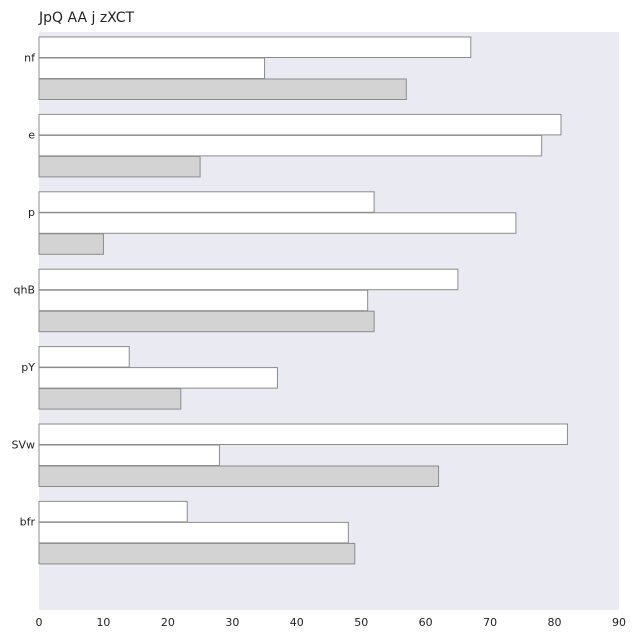 This screenshot has height=639, width=639. Describe the element at coordinates (232, 622) in the screenshot. I see `x-tick-label: 30` at that location.